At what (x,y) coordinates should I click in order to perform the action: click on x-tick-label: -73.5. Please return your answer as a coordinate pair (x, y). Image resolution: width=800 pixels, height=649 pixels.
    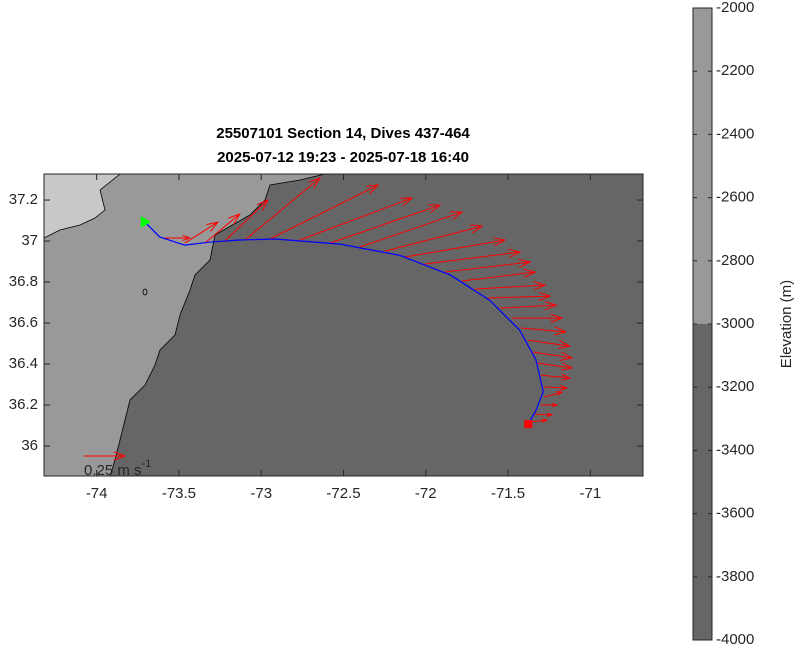
    Looking at the image, I should click on (179, 493).